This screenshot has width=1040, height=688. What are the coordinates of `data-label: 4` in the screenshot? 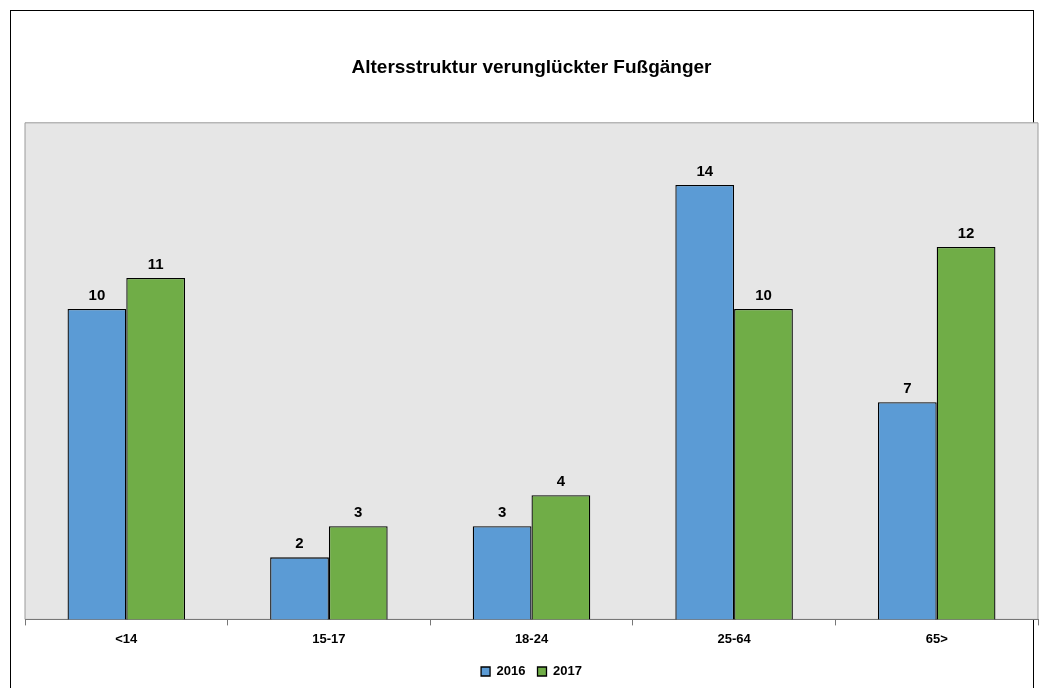 It's located at (561, 480).